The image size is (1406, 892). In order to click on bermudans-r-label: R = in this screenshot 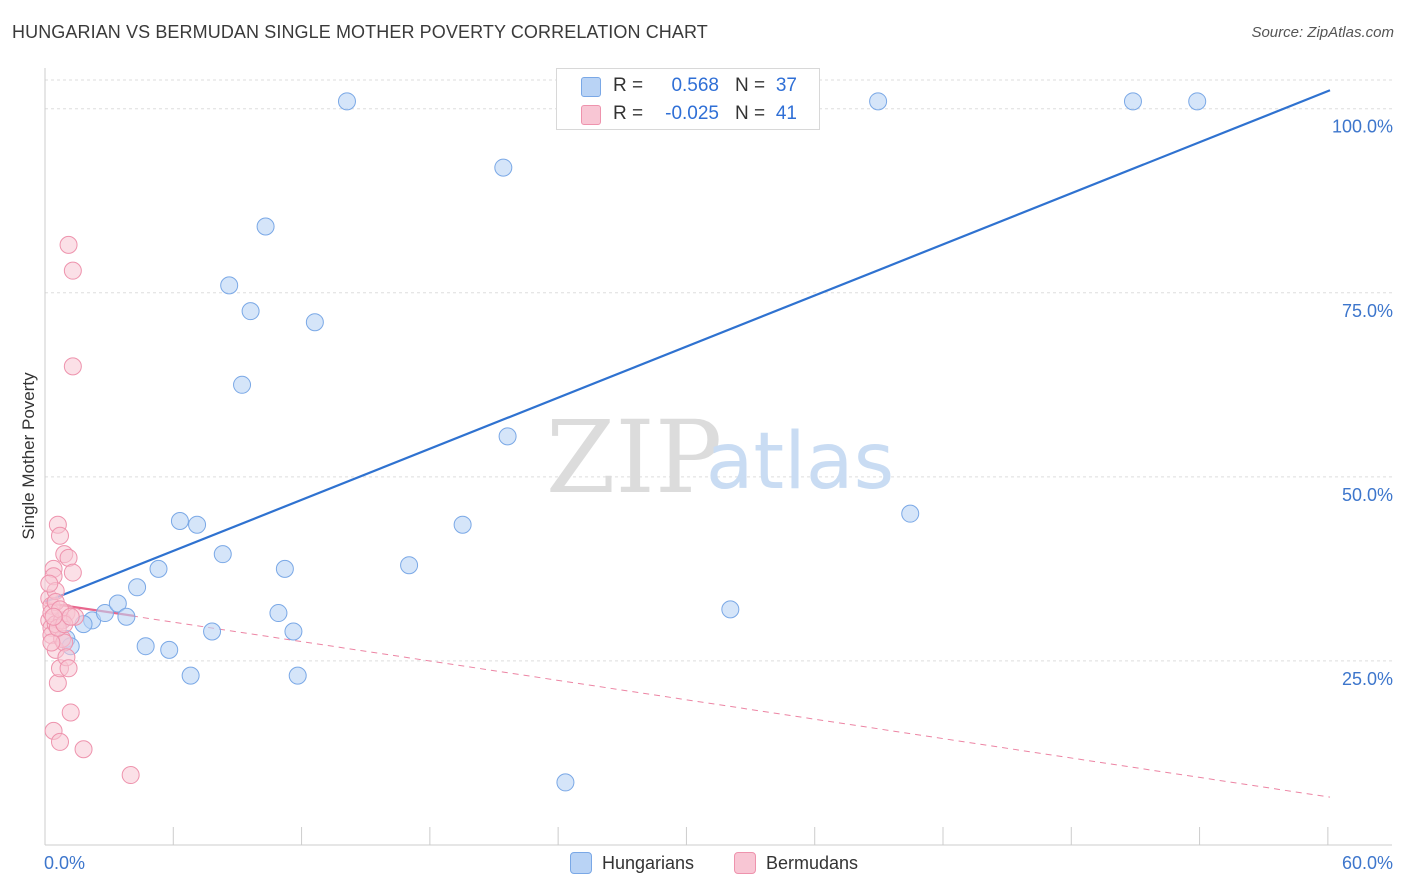, I will do `click(628, 113)`.